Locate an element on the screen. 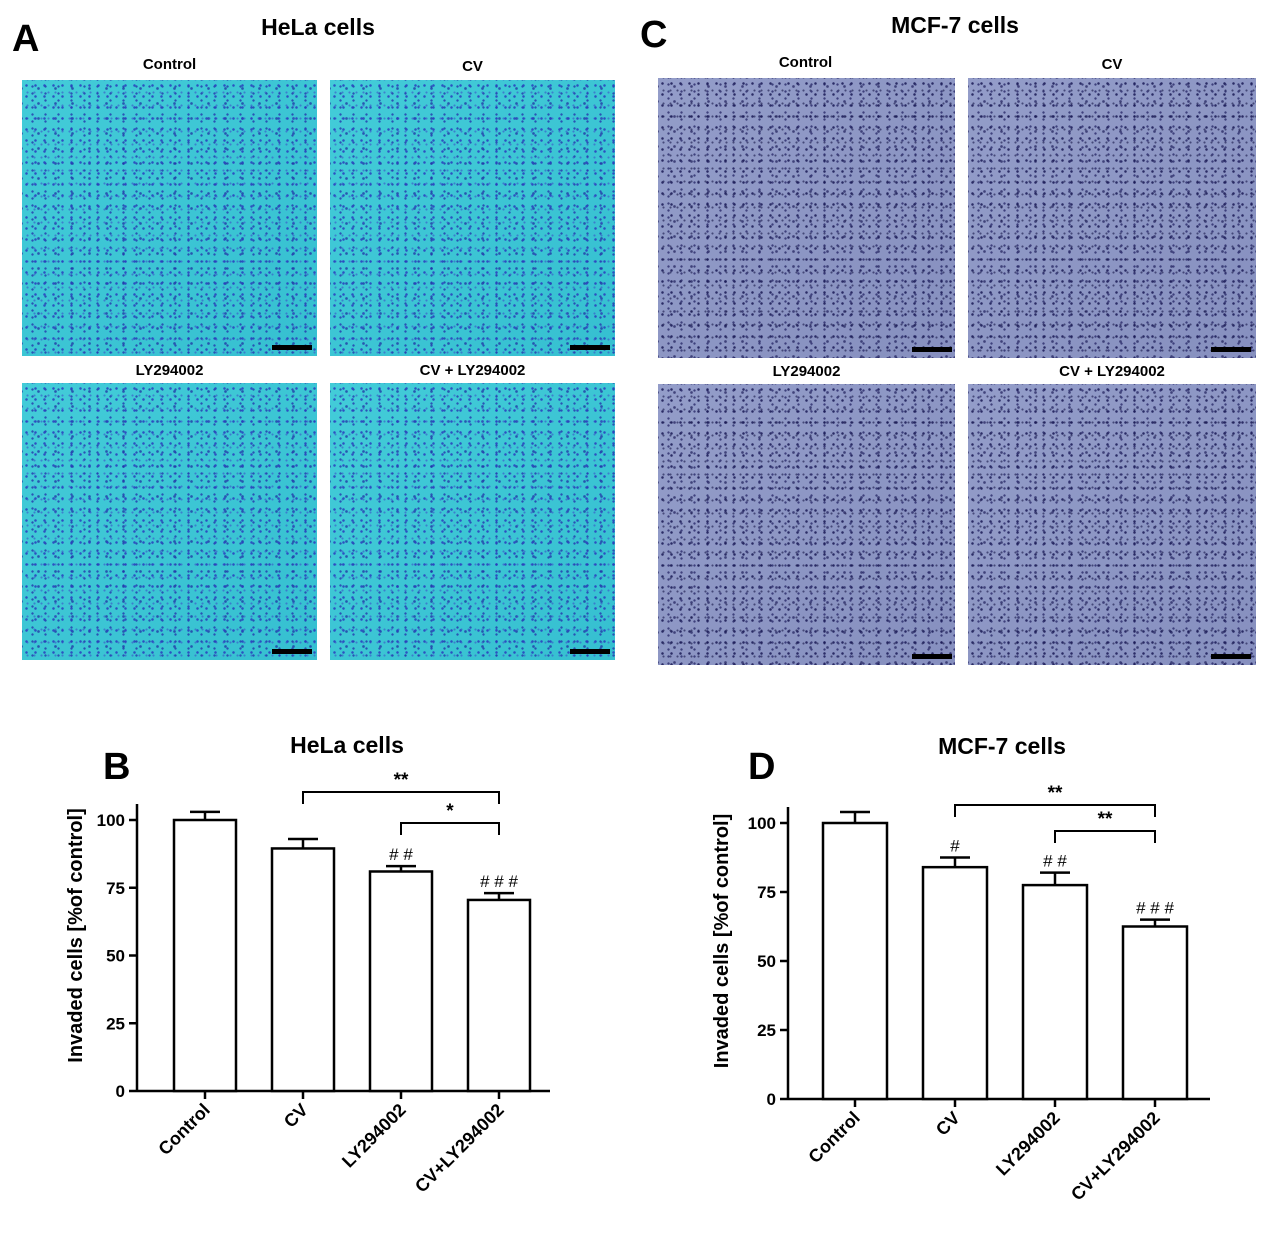 The width and height of the screenshot is (1268, 1234). mcf7-cv-ly294002-label: CV + LY294002 is located at coordinates (1112, 371).